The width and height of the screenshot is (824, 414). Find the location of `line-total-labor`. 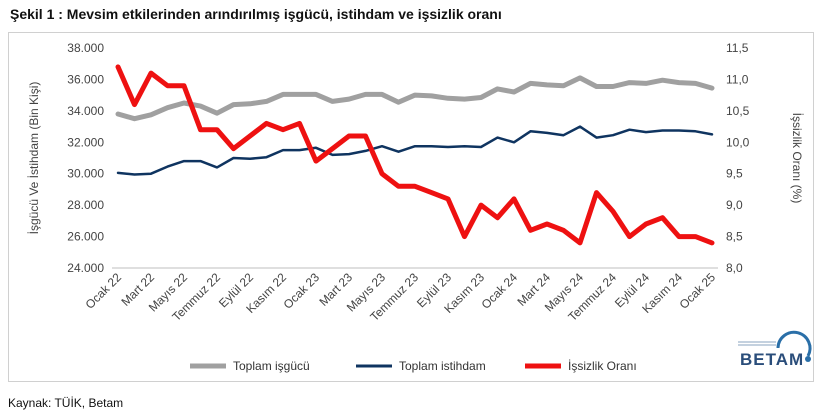

line-total-labor is located at coordinates (415, 98).